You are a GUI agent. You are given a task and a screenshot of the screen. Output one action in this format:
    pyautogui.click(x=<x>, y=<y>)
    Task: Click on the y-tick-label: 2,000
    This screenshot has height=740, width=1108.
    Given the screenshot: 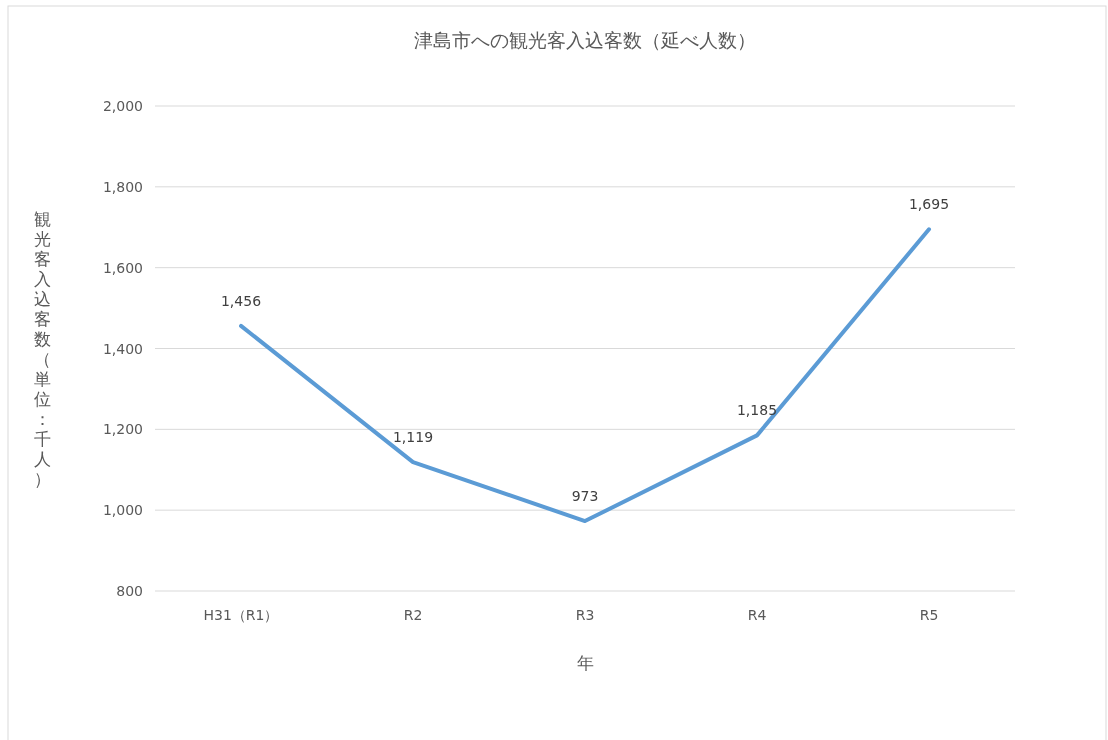 What is the action you would take?
    pyautogui.click(x=122, y=106)
    